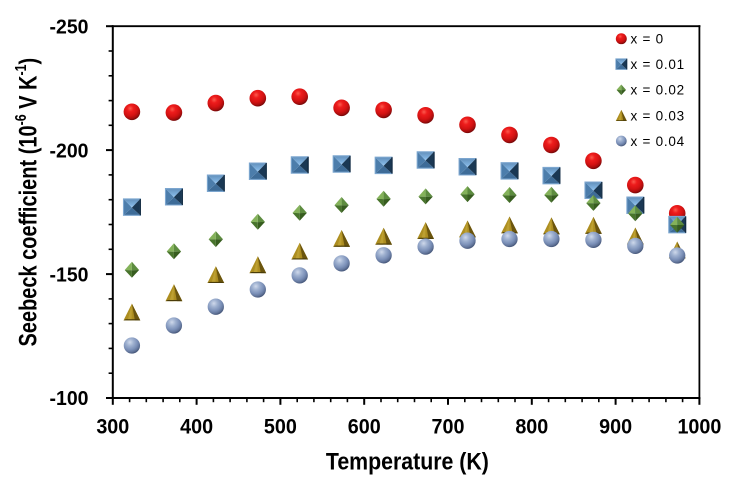 This screenshot has height=492, width=735. What do you see at coordinates (69, 399) in the screenshot?
I see `svg-text: -100` at bounding box center [69, 399].